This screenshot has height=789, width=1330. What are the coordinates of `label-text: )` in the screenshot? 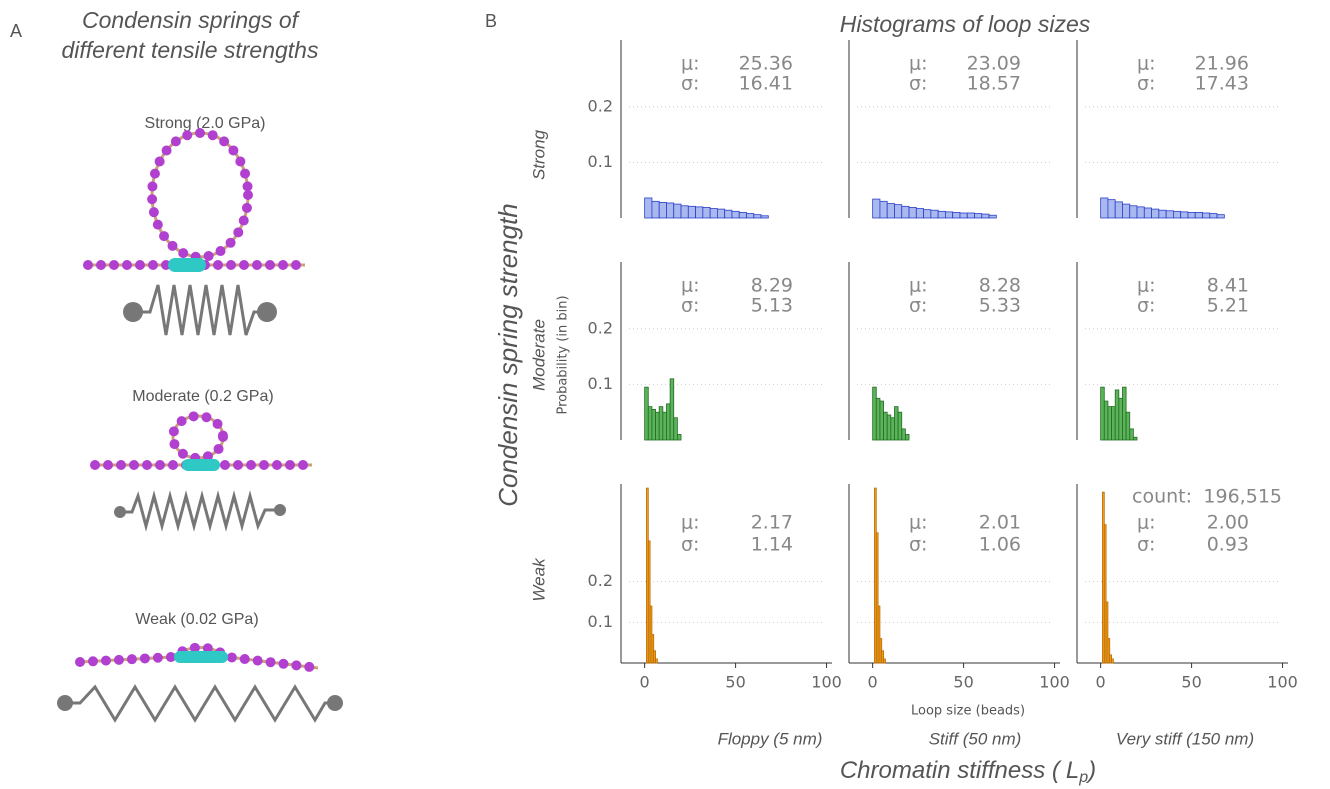 It's located at (1090, 770).